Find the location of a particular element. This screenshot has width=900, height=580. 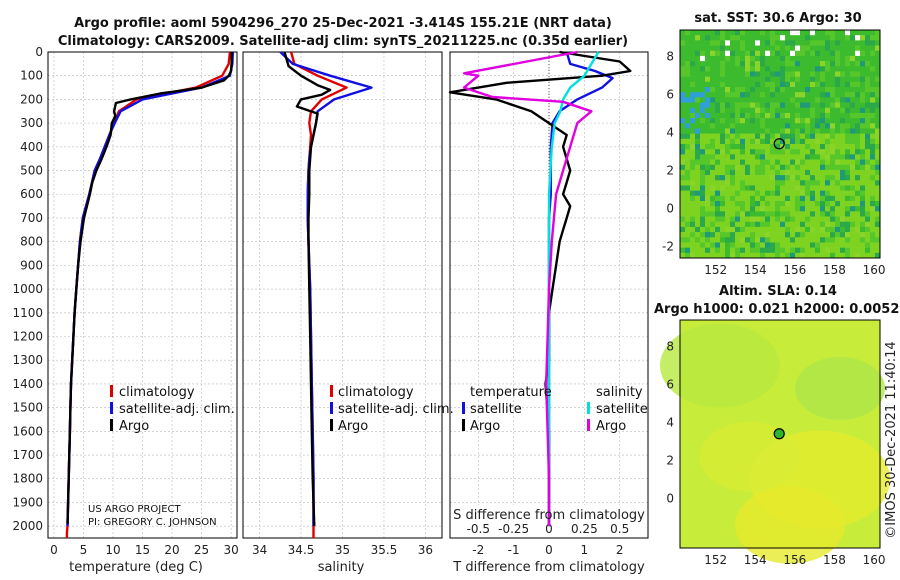

depth-tick-label: 1200 is located at coordinates (27, 336).